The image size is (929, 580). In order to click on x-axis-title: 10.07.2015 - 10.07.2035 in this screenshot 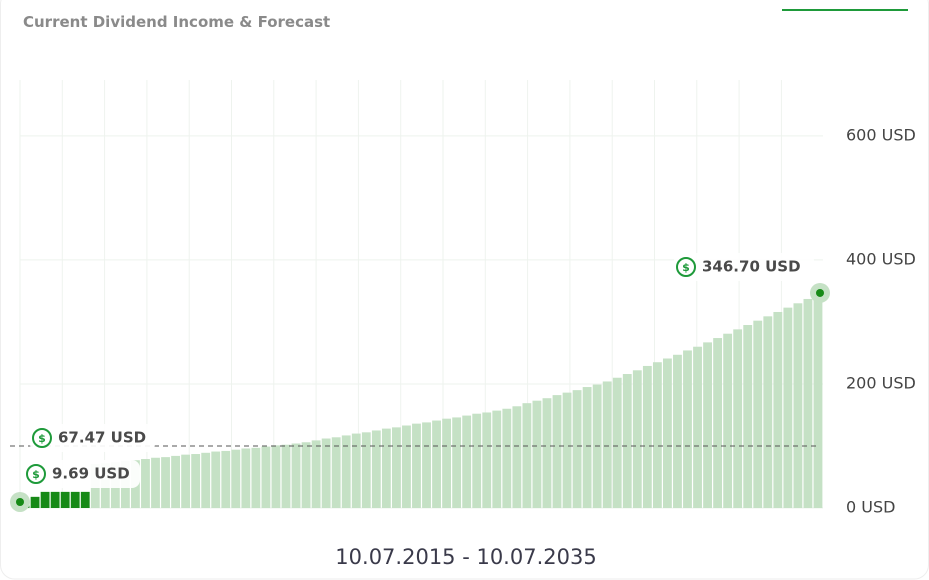, I will do `click(465, 557)`.